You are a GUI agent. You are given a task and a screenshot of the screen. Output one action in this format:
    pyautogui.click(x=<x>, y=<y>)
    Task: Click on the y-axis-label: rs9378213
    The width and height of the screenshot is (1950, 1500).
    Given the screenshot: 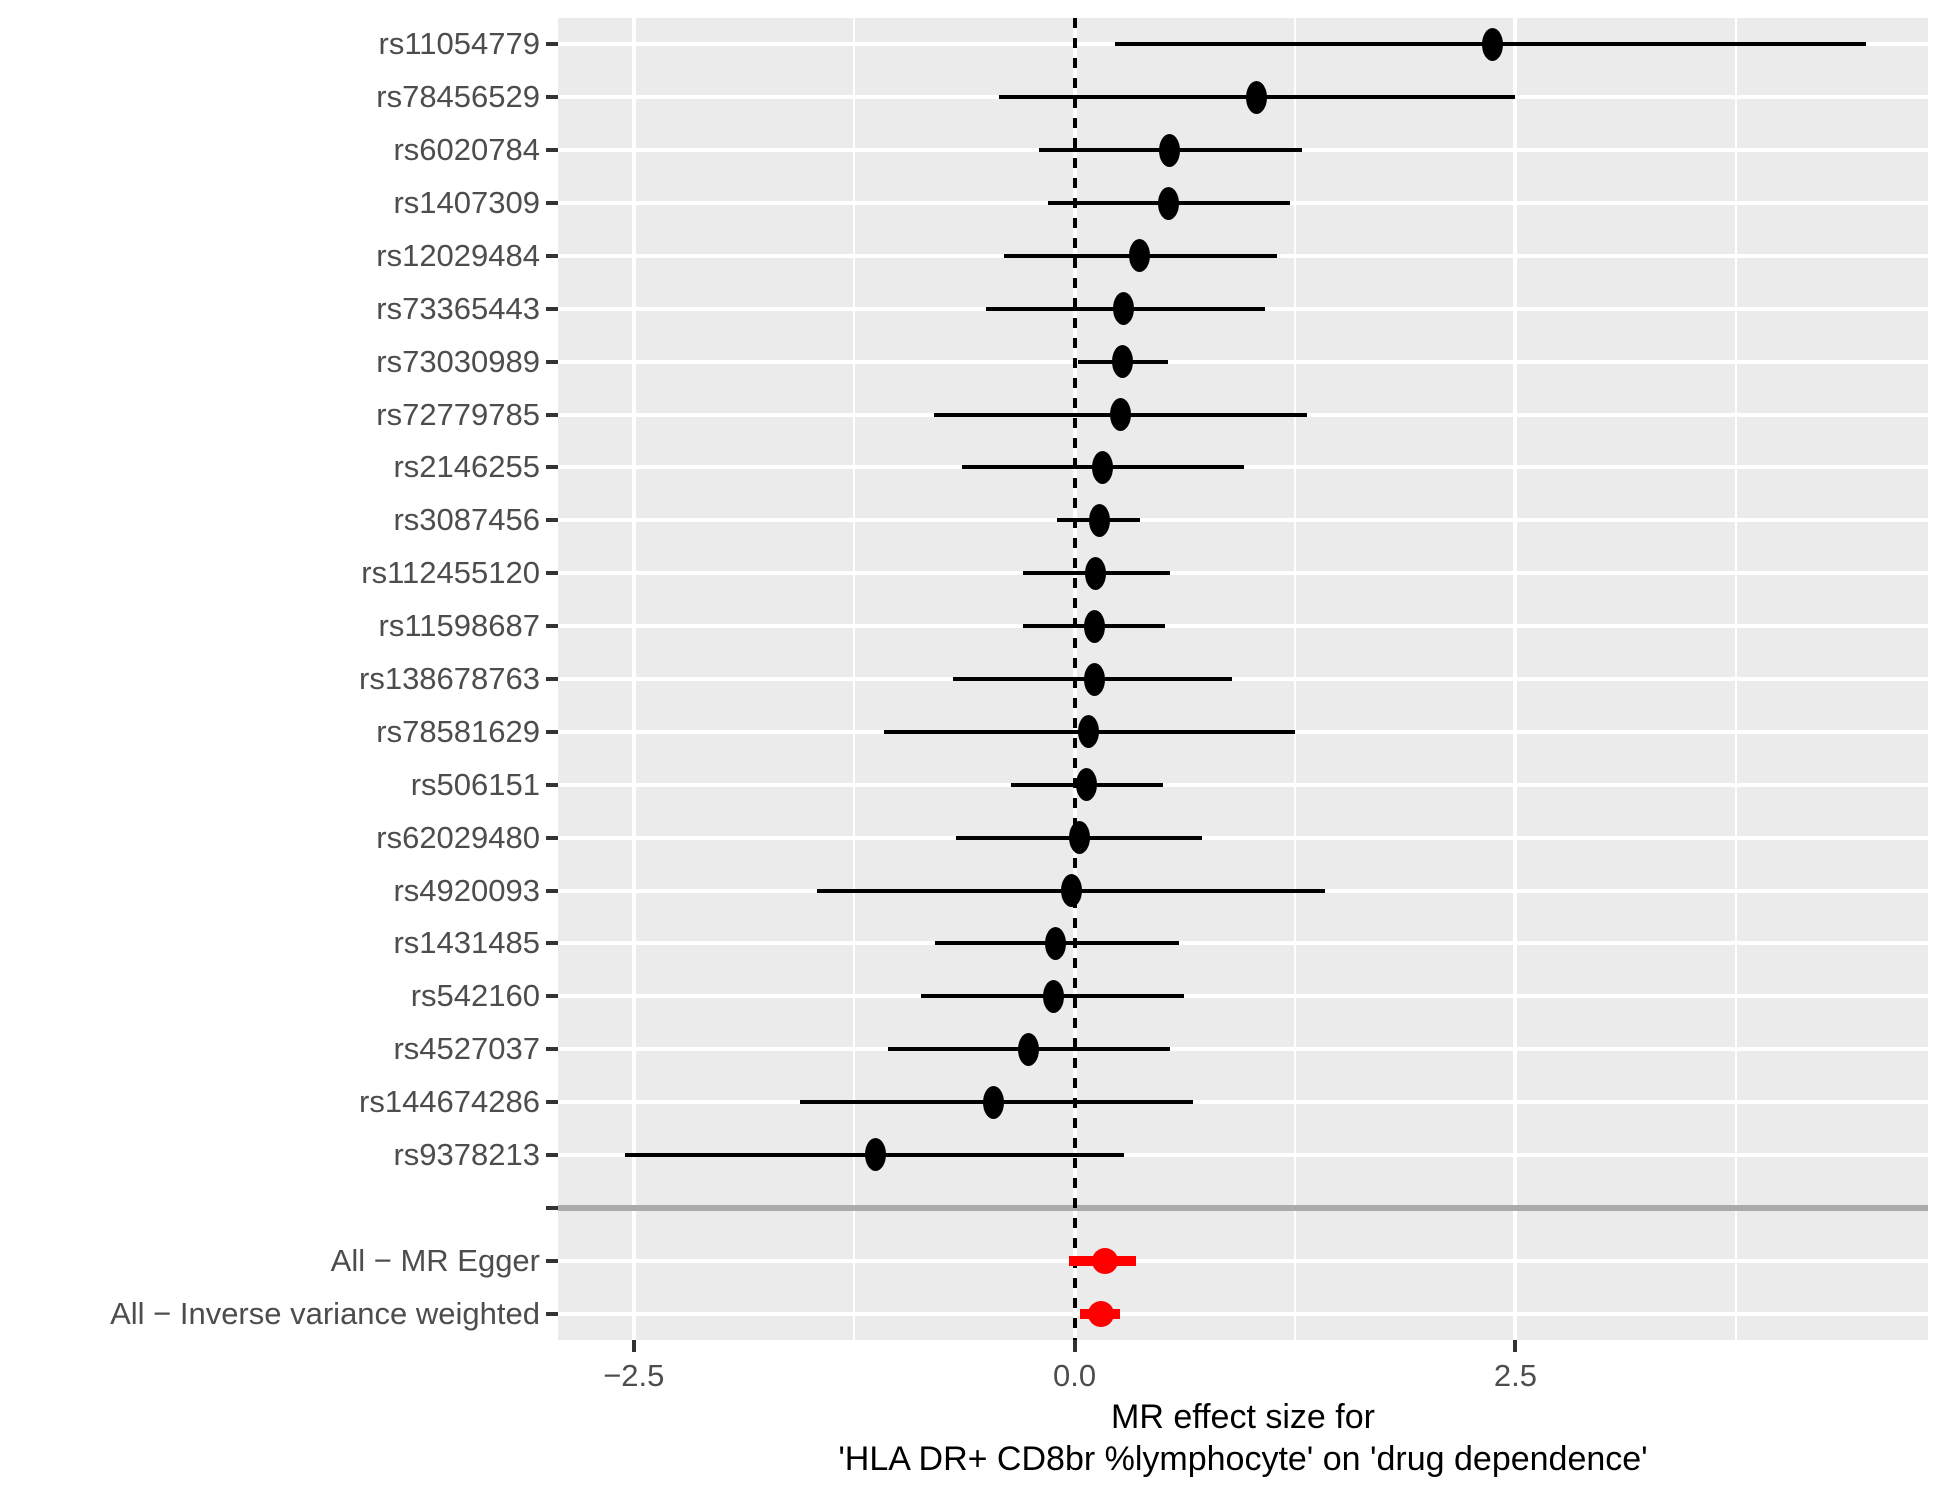 What is the action you would take?
    pyautogui.click(x=466, y=1154)
    